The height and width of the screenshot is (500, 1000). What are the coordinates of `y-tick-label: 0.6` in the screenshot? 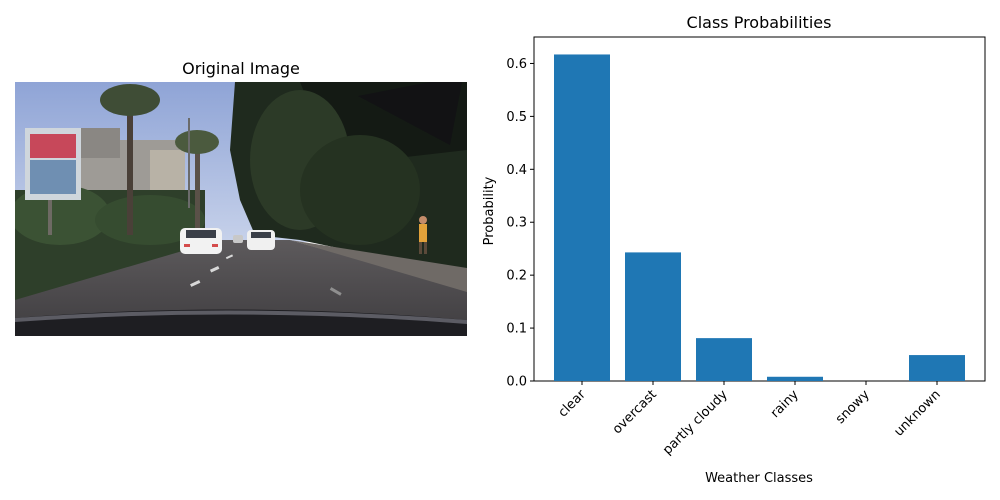 It's located at (516, 64).